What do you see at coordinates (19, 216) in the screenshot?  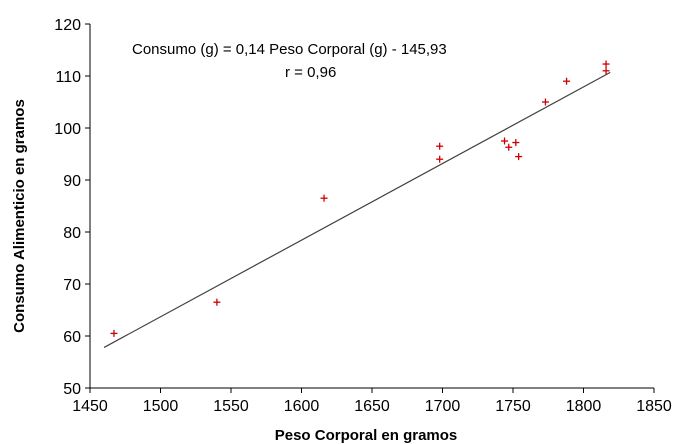 I see `y-axis-title: Consumo Alimenticio en gramos` at bounding box center [19, 216].